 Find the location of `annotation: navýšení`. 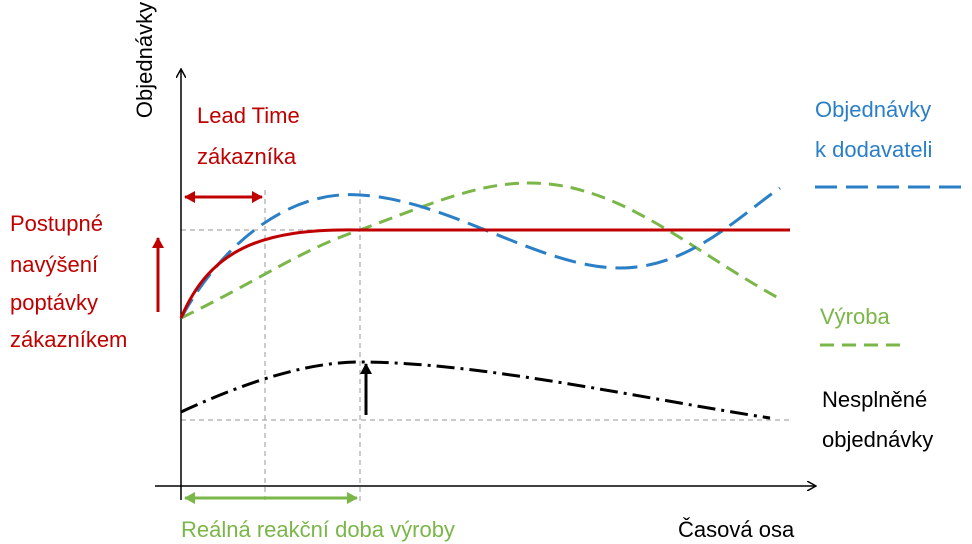

annotation: navýšení is located at coordinates (54, 264).